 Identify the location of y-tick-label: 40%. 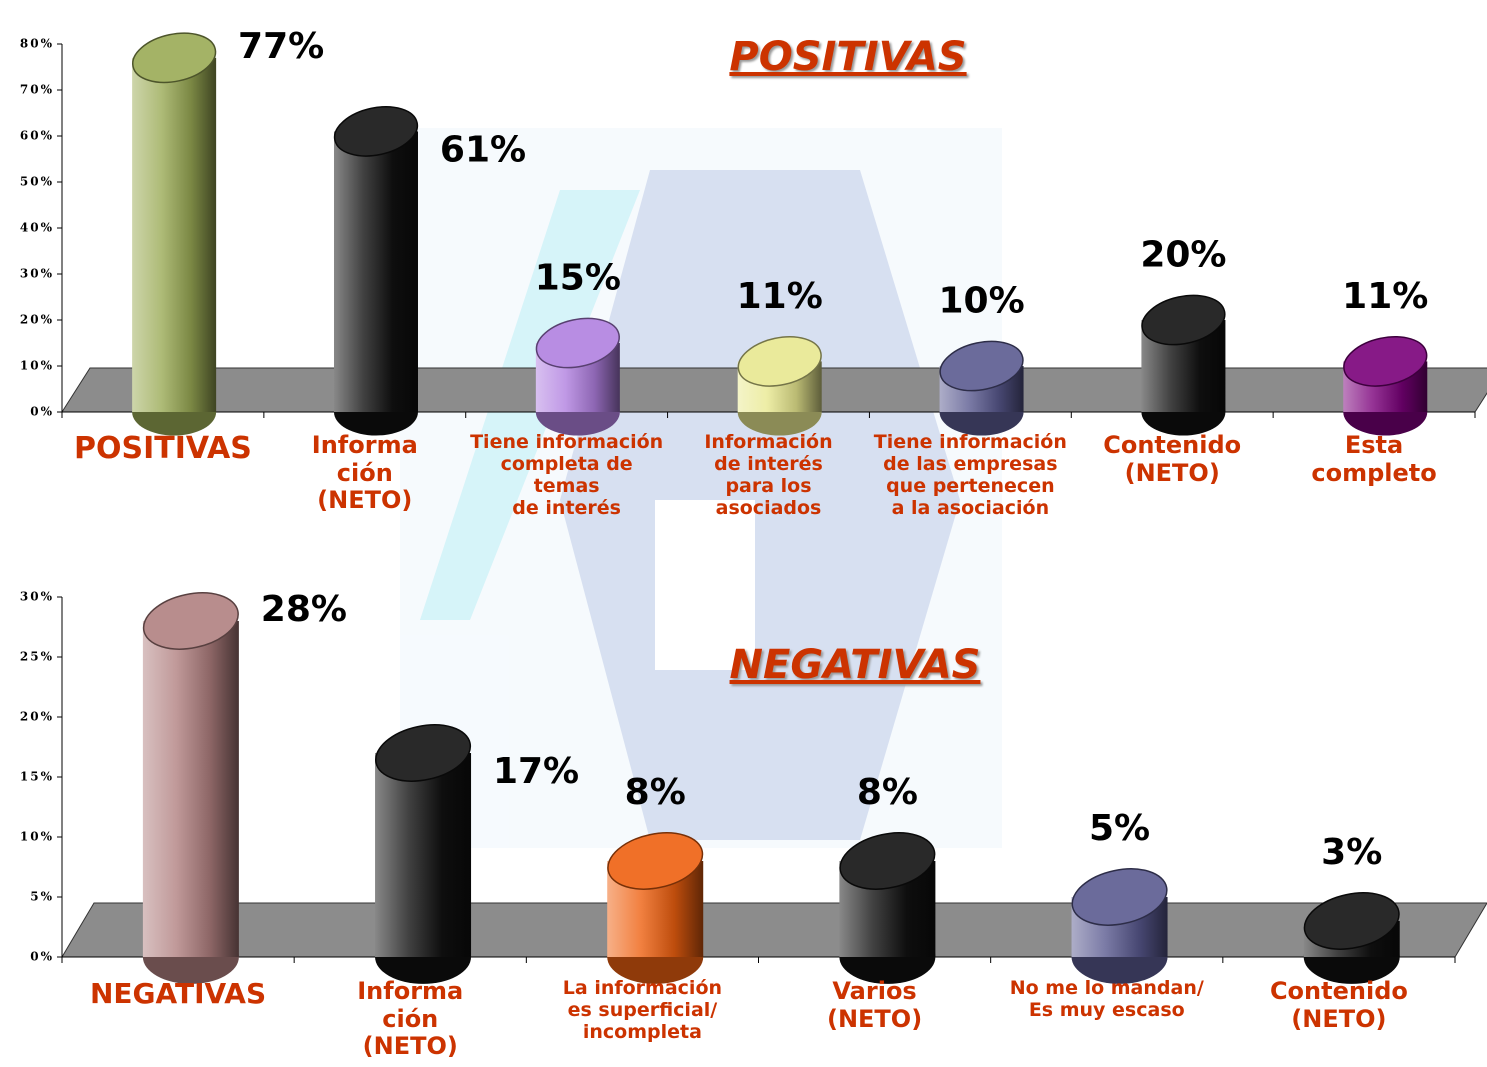
(37, 228).